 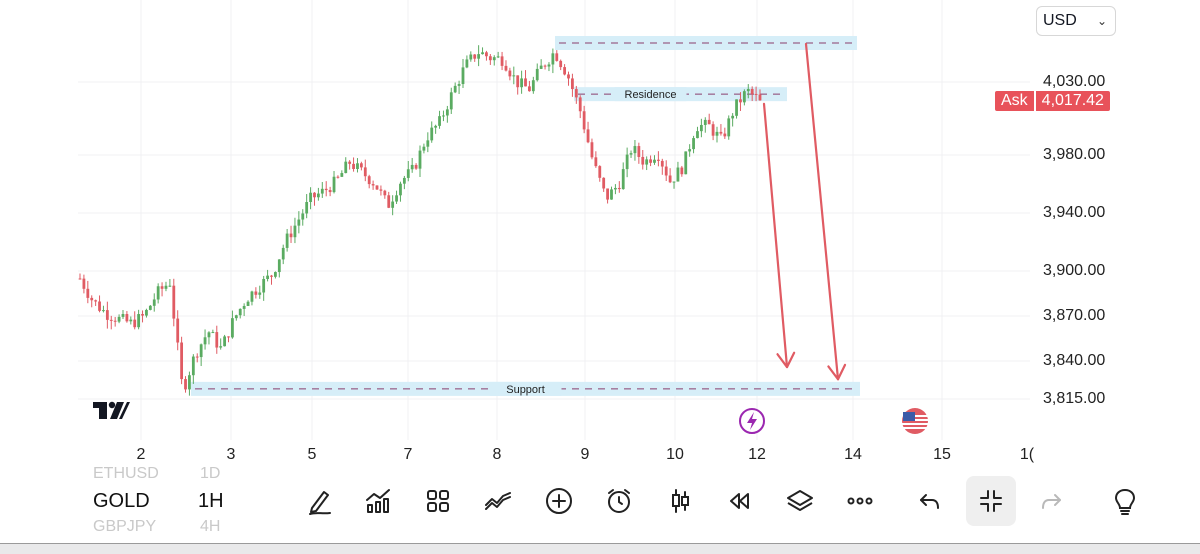 I want to click on compare-icon, so click(x=498, y=501).